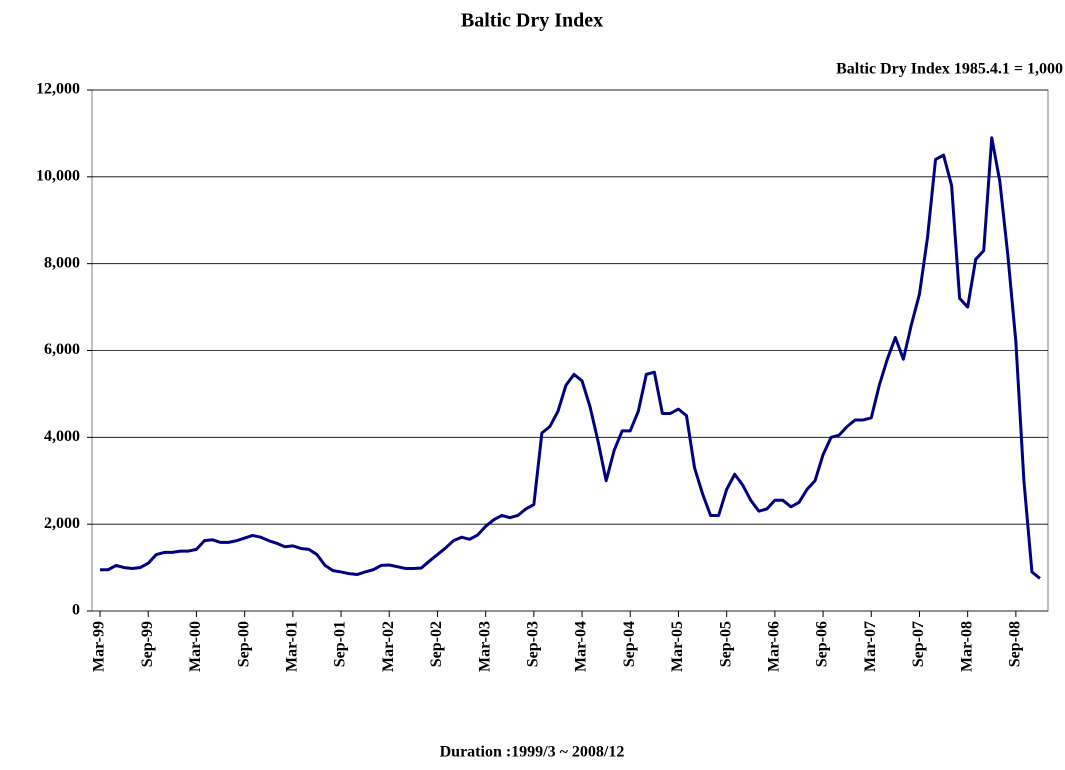 The width and height of the screenshot is (1065, 770). Describe the element at coordinates (949, 69) in the screenshot. I see `annotation: Baltic Dry Index 1985.4.1 = 1,000` at that location.